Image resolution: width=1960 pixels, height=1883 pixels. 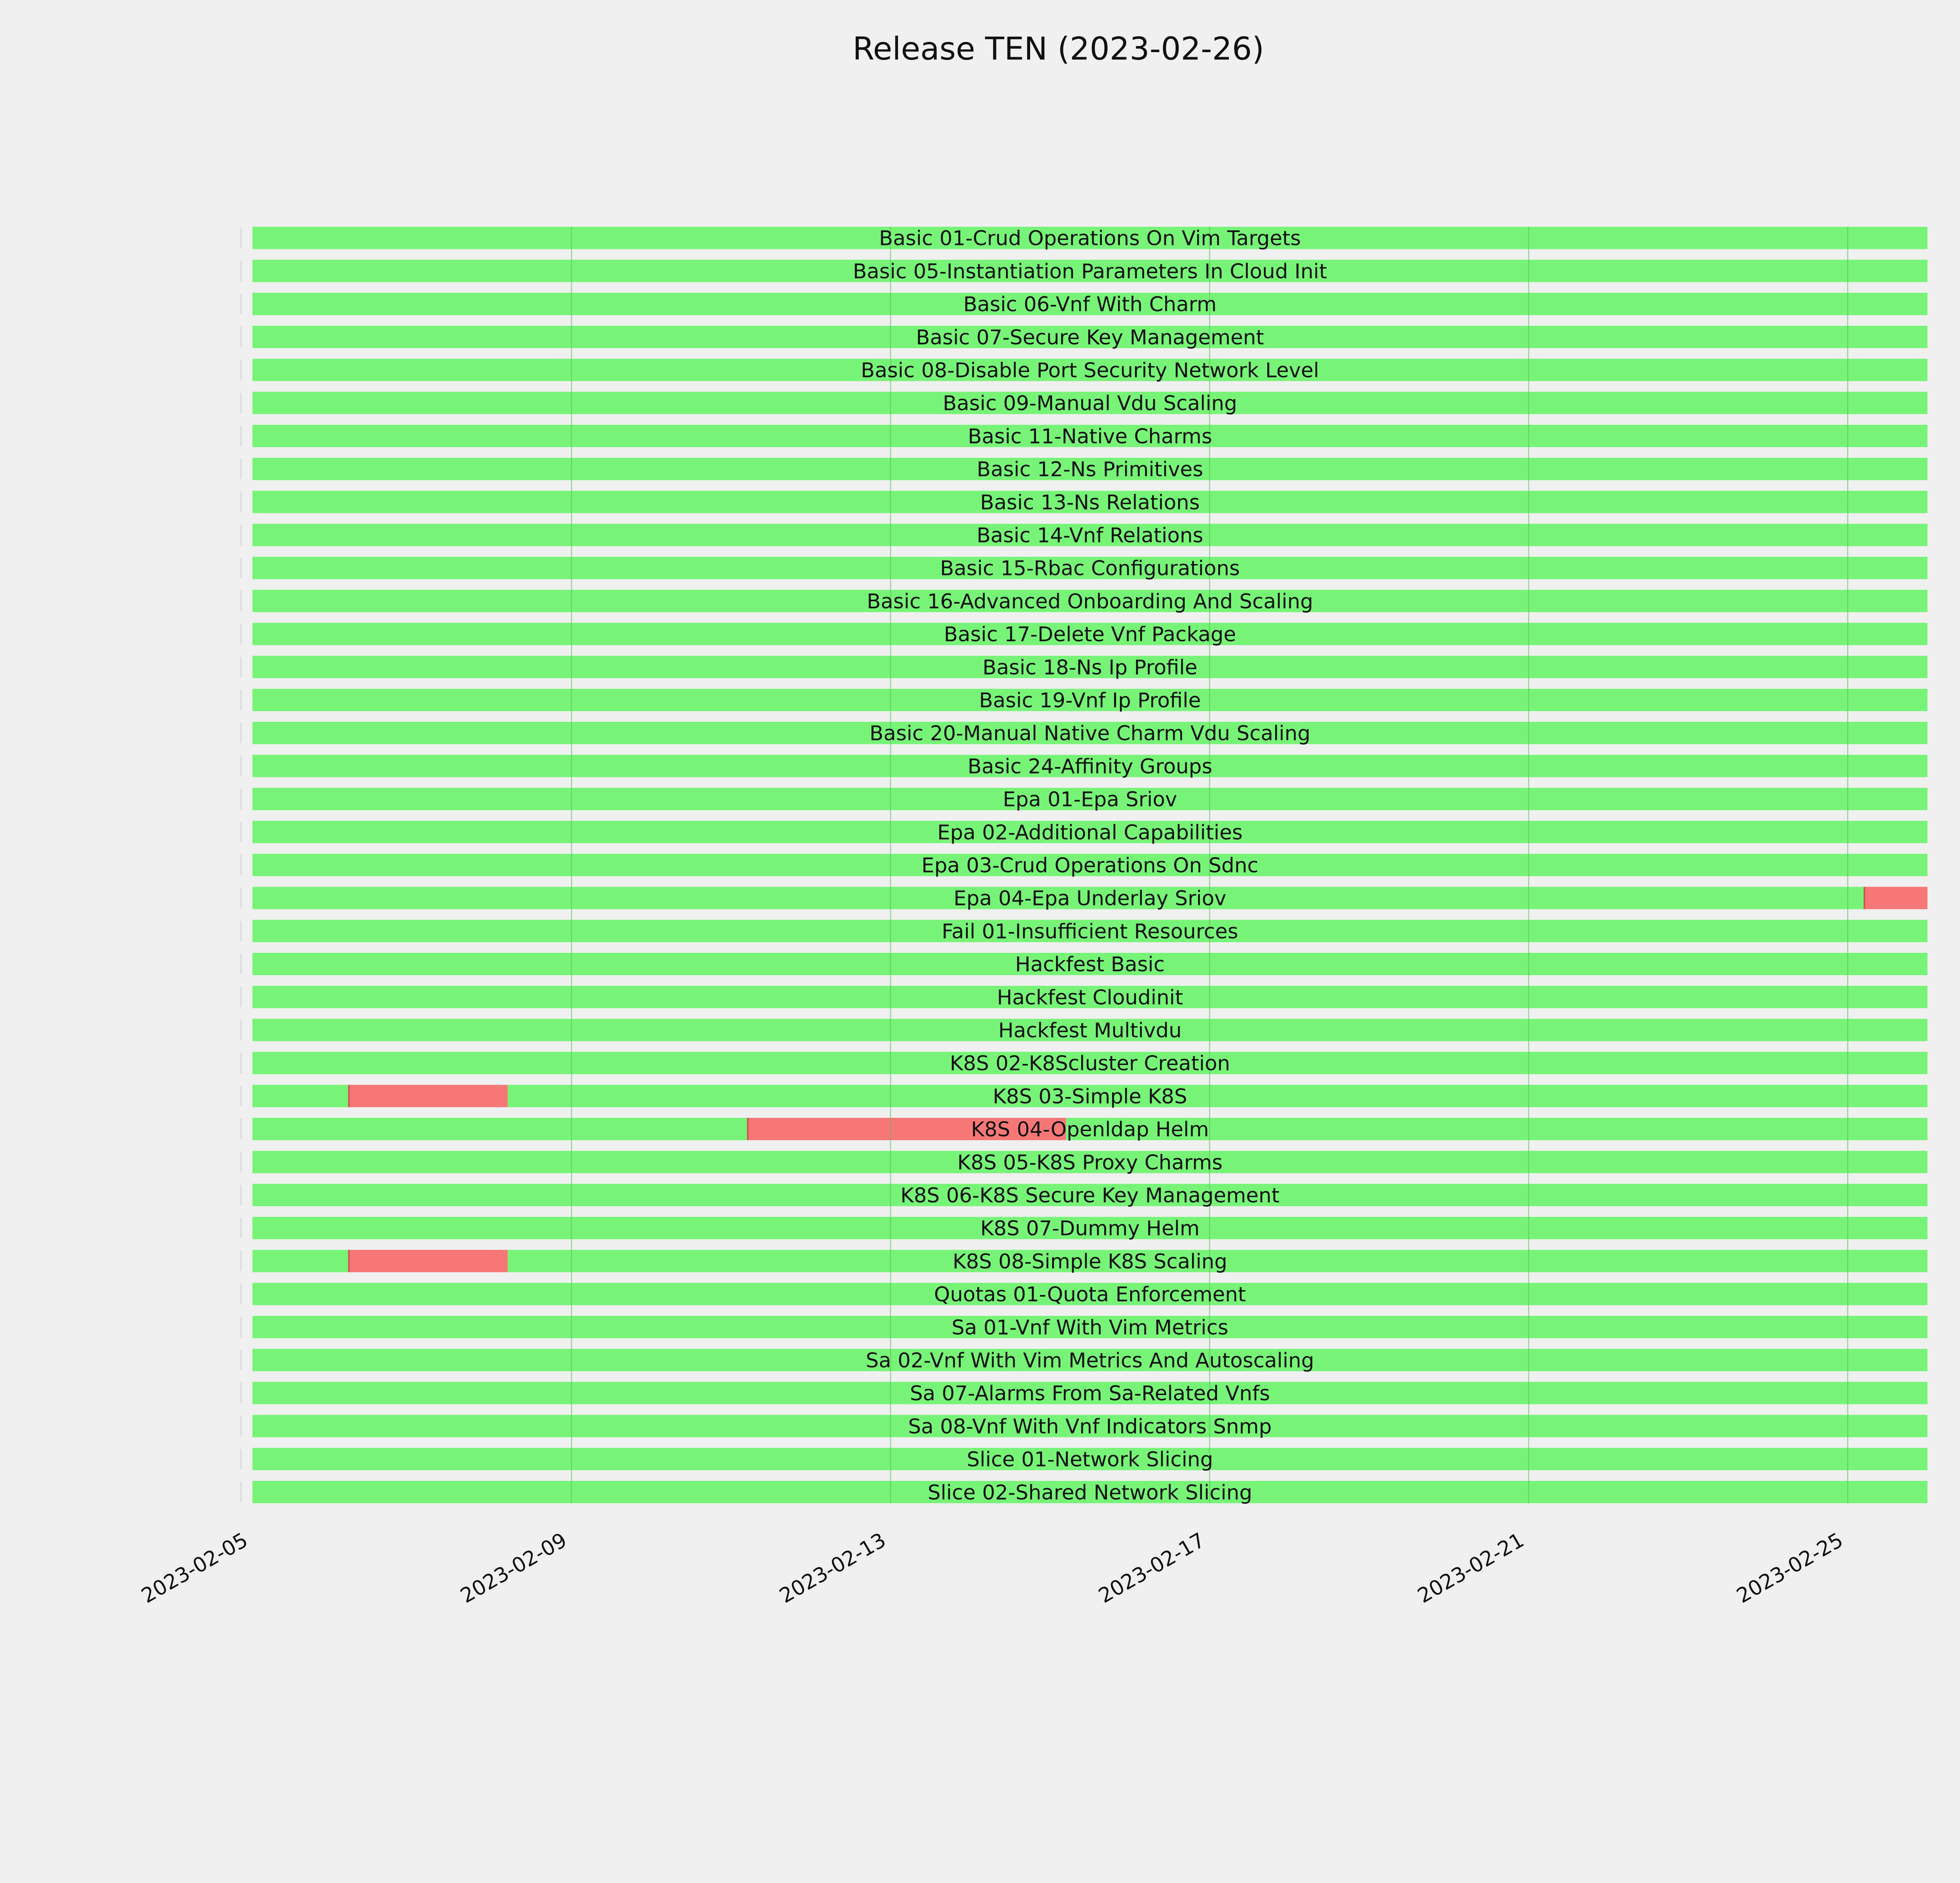 I want to click on bar-label: Basic 09-Manual Vdu Scaling, so click(x=1090, y=404).